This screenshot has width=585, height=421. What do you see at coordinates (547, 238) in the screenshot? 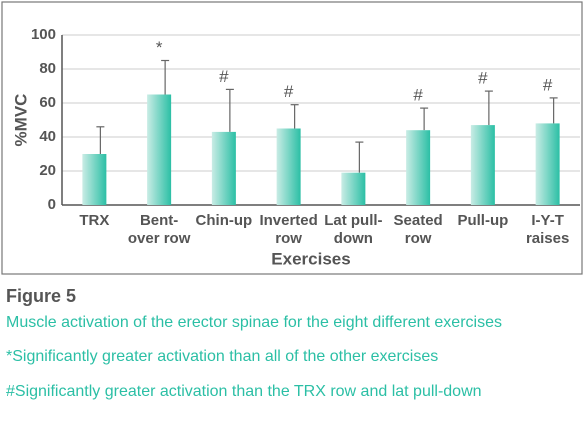
I see `x-tick-label: raises` at bounding box center [547, 238].